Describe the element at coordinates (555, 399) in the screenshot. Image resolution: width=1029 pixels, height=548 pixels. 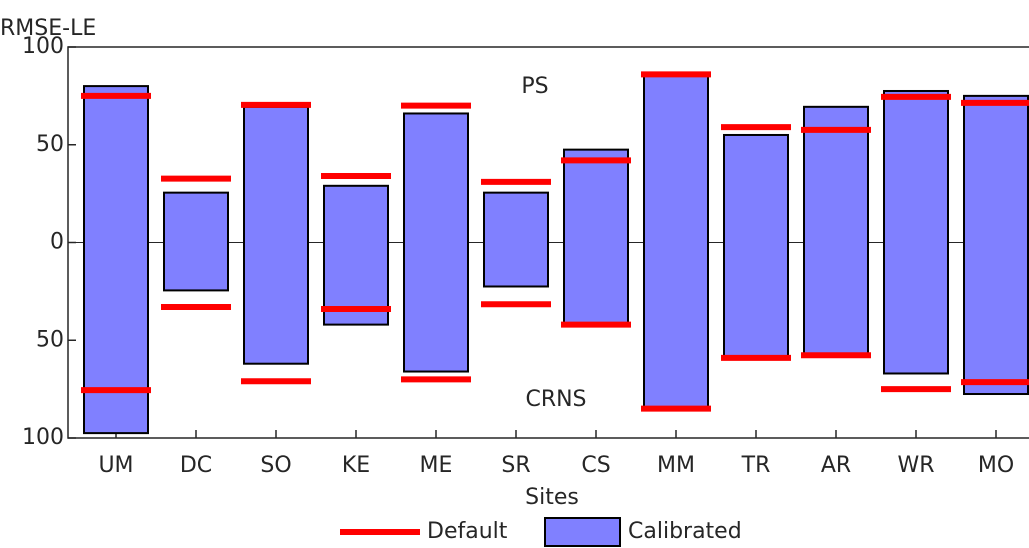
I see `annotation: CRNS` at that location.